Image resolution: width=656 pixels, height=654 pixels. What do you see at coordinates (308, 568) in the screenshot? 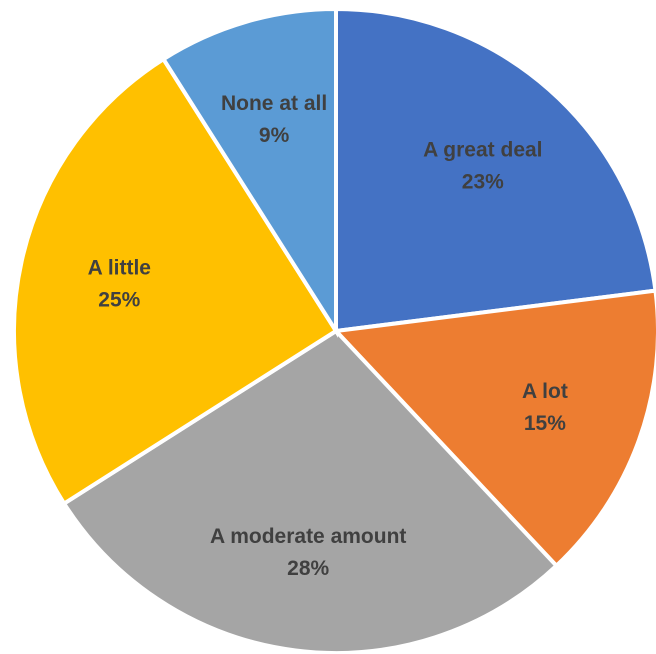
I see `slice-value-label-a-moderate-amount: 28%` at bounding box center [308, 568].